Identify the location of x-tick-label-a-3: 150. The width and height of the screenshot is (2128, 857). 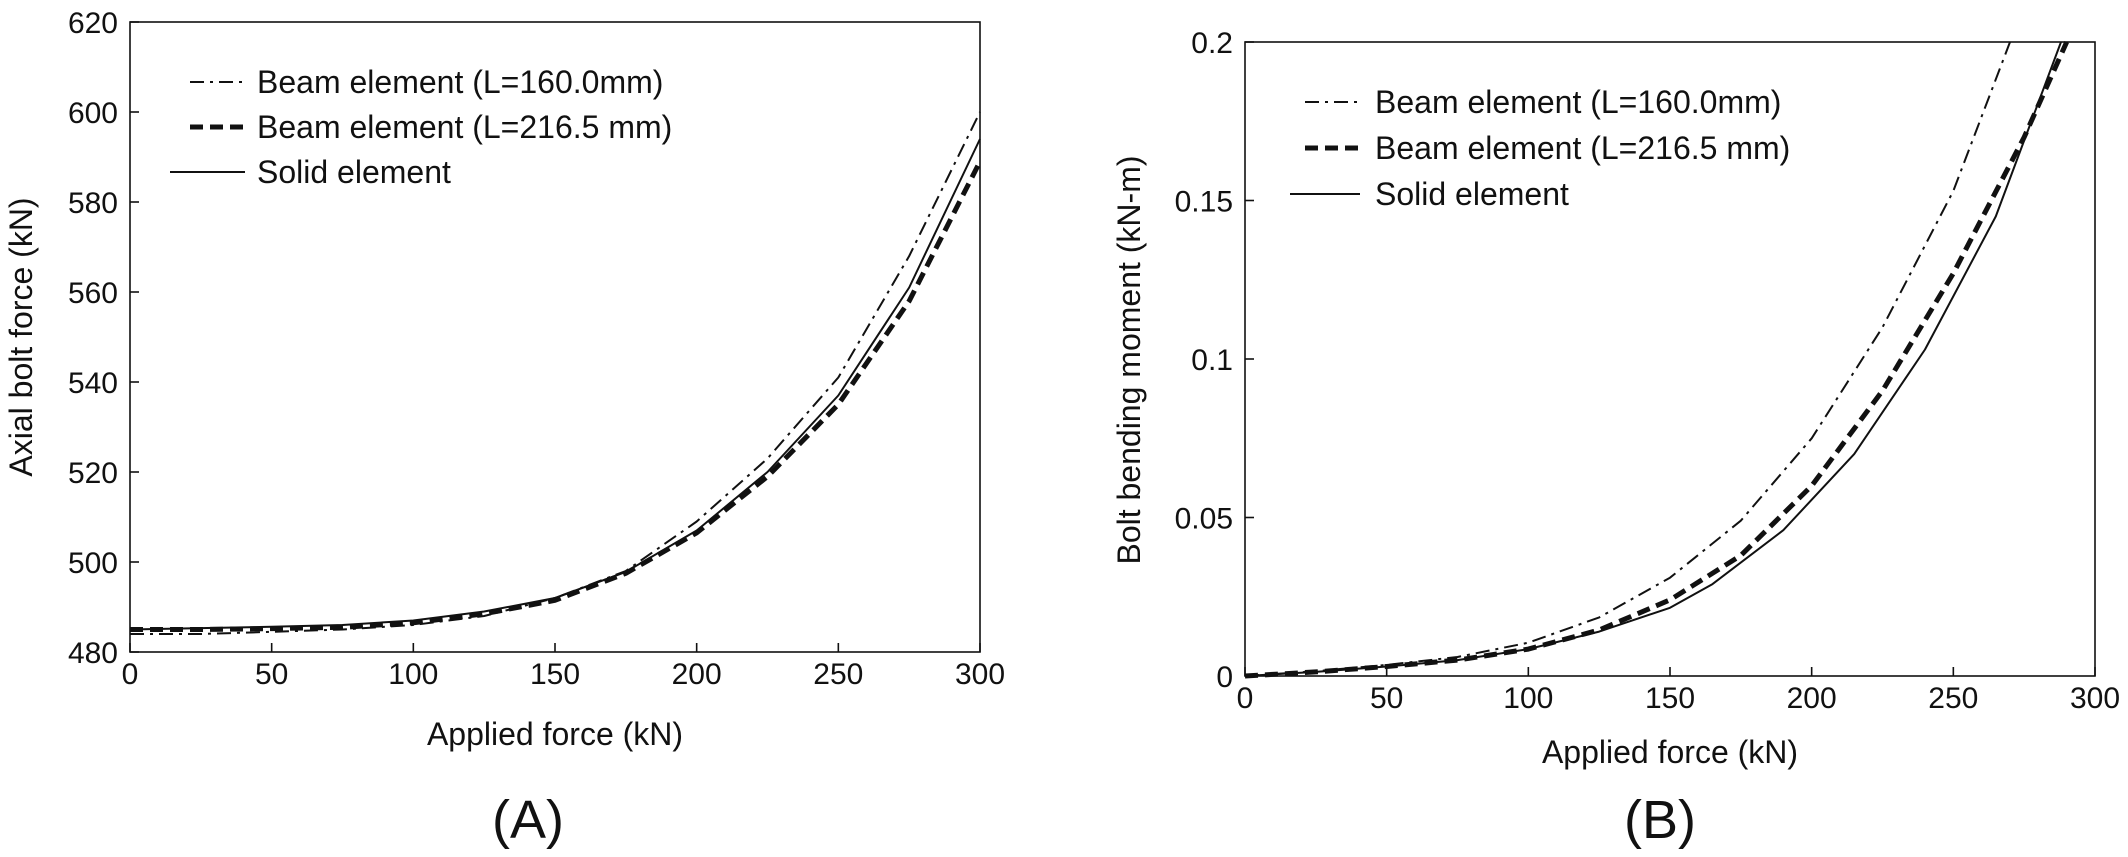
(555, 674).